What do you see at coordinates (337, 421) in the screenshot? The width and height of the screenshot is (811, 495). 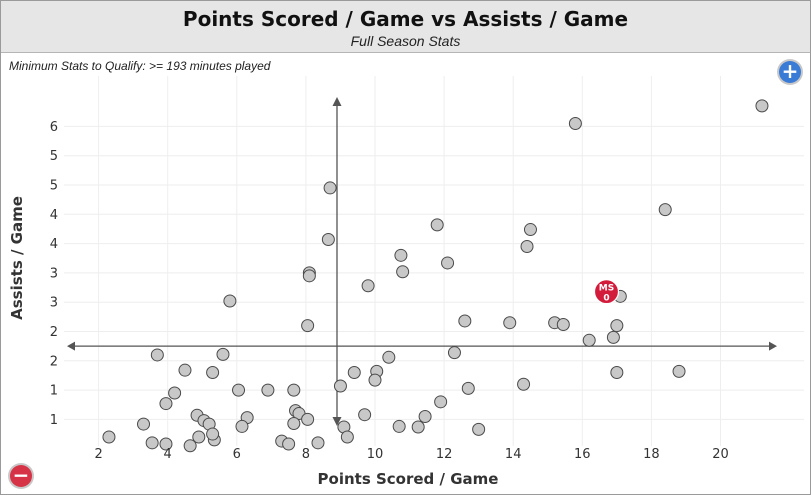 I see `arrow-down` at bounding box center [337, 421].